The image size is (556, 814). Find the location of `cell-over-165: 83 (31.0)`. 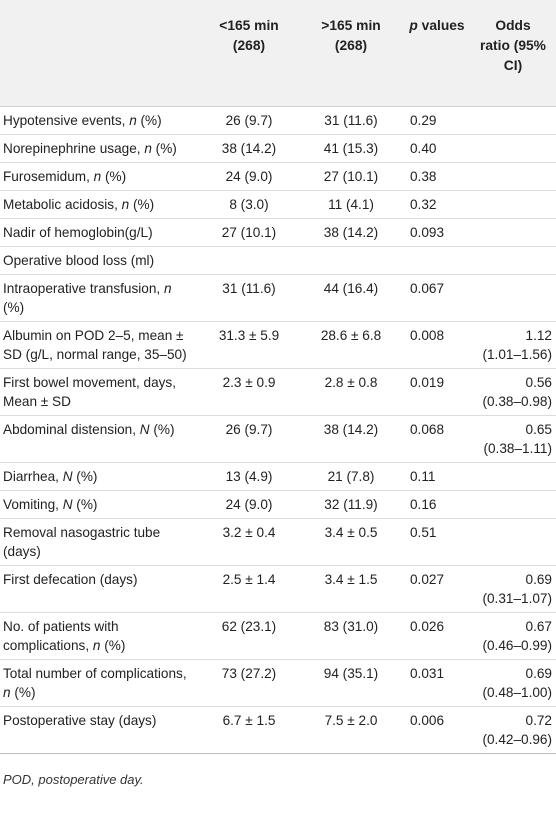

cell-over-165: 83 (31.0) is located at coordinates (351, 636).